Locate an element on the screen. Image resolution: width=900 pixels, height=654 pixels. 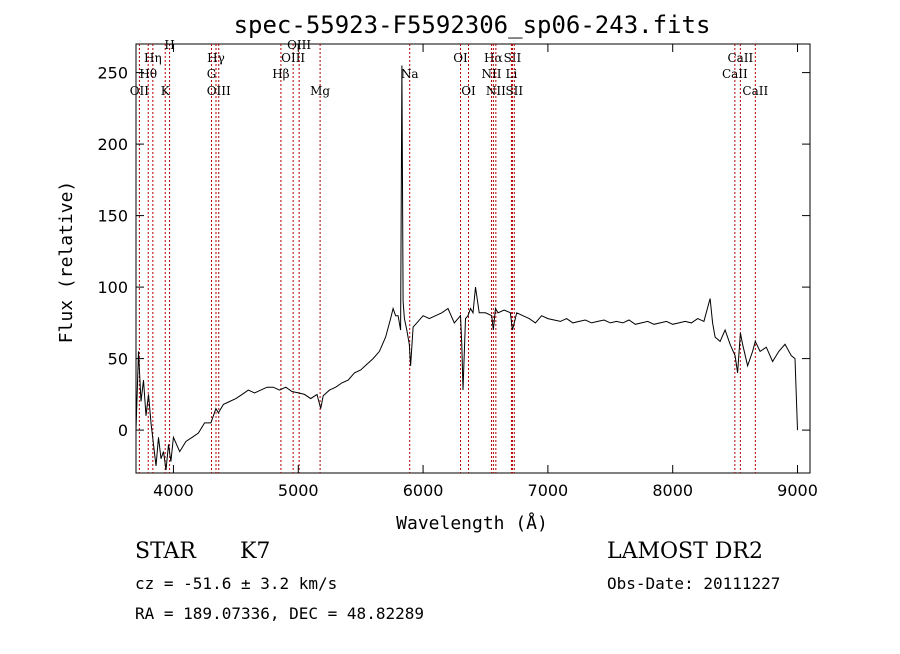
spectral-line-label: Hγ is located at coordinates (216, 58).